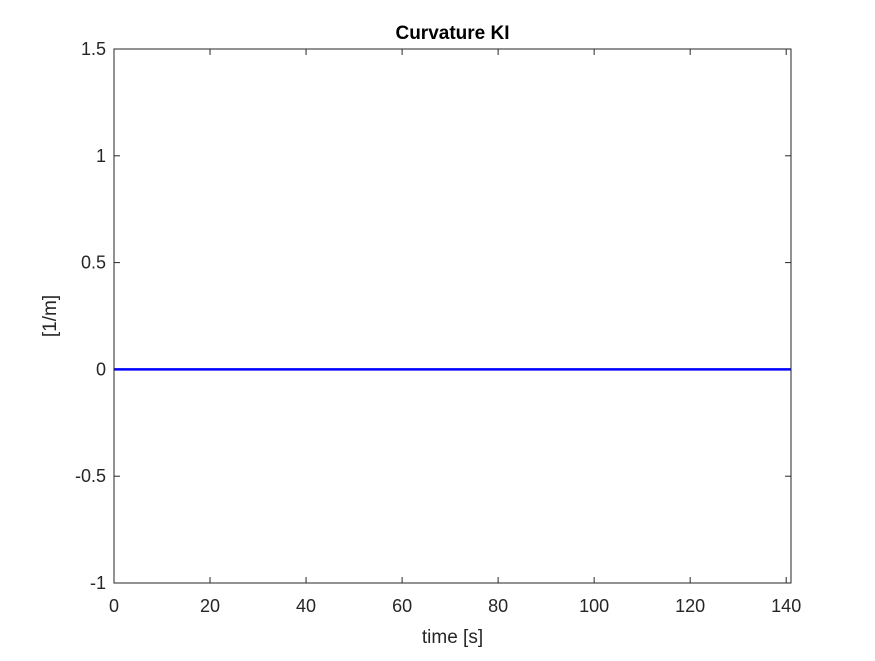  I want to click on y-tick-label: 1, so click(101, 156).